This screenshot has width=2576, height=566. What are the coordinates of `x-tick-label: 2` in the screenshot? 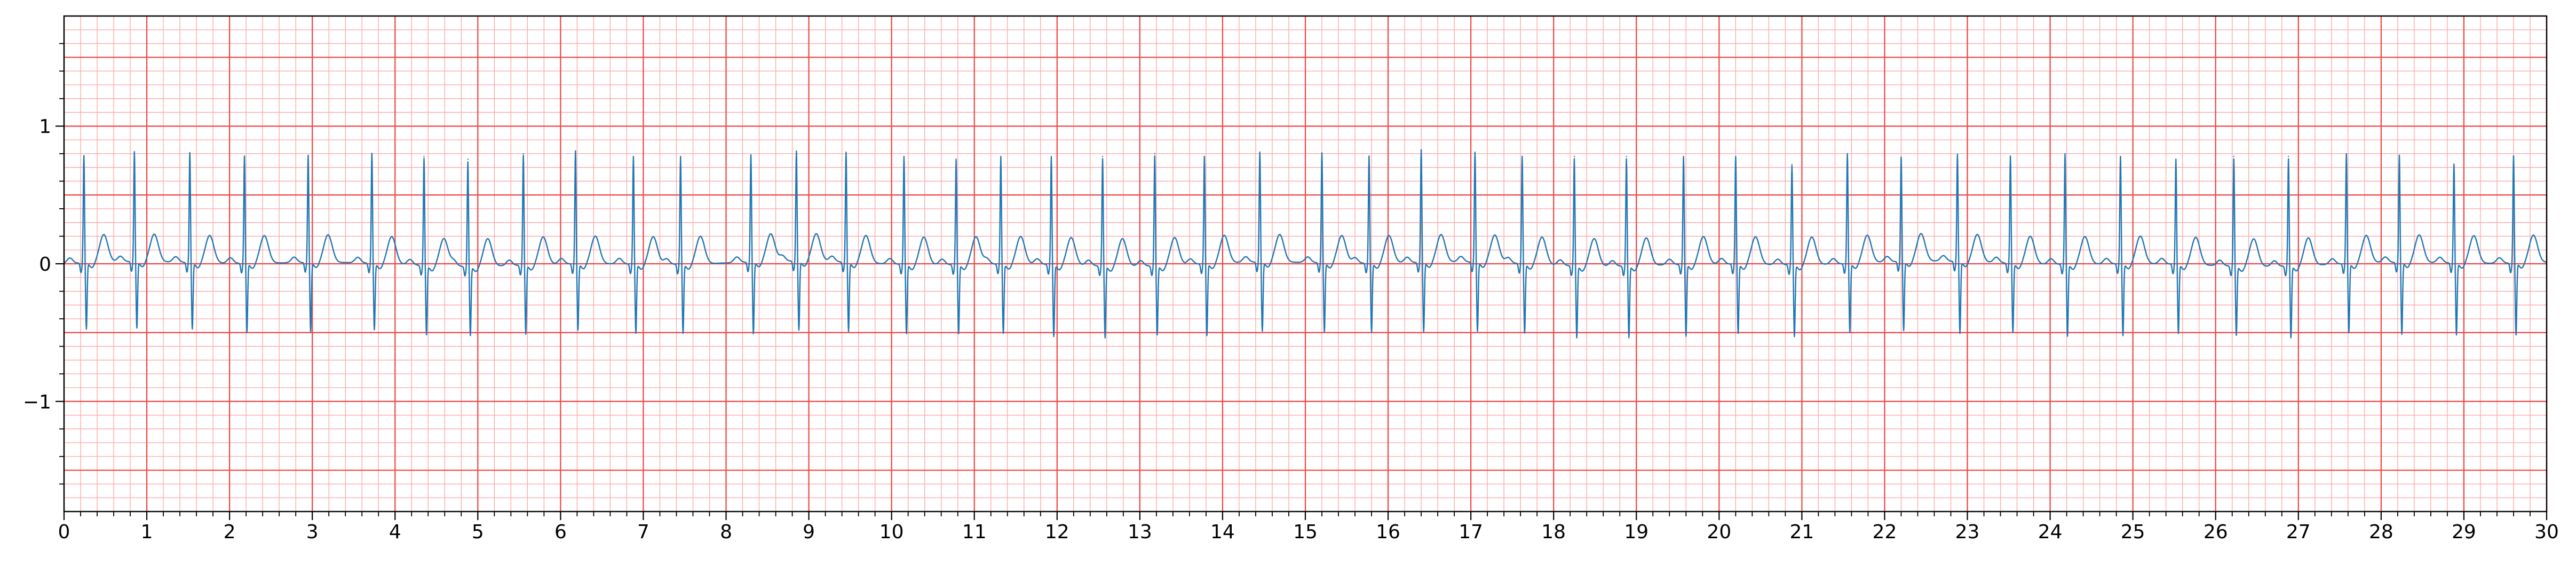 It's located at (230, 532).